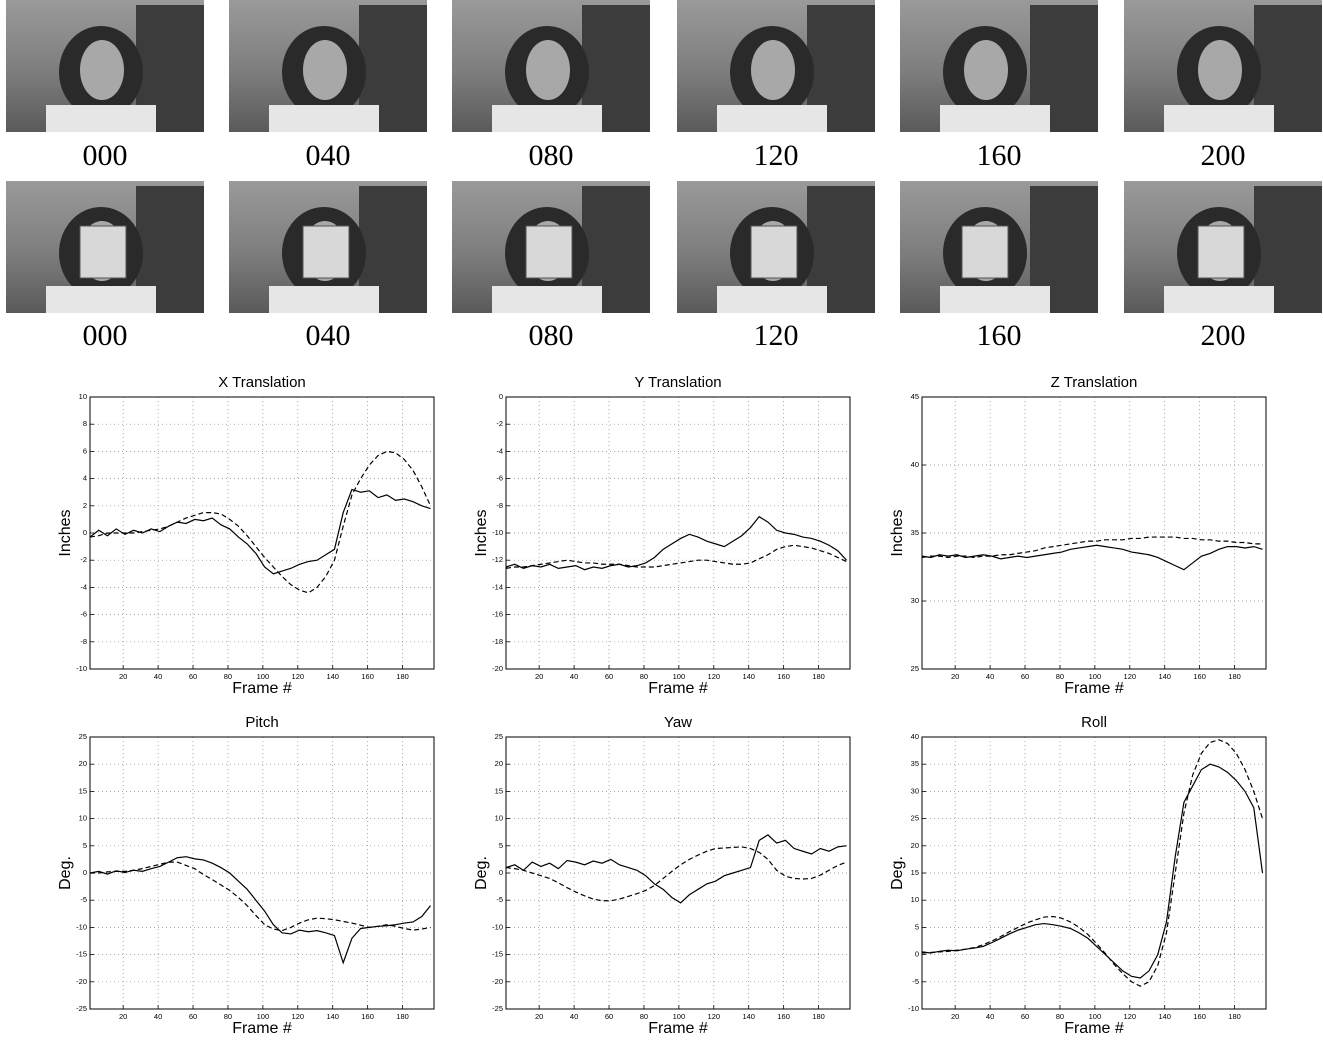 This screenshot has height=1046, width=1323. What do you see at coordinates (497, 1008) in the screenshot?
I see `y-tick-label: -25` at bounding box center [497, 1008].